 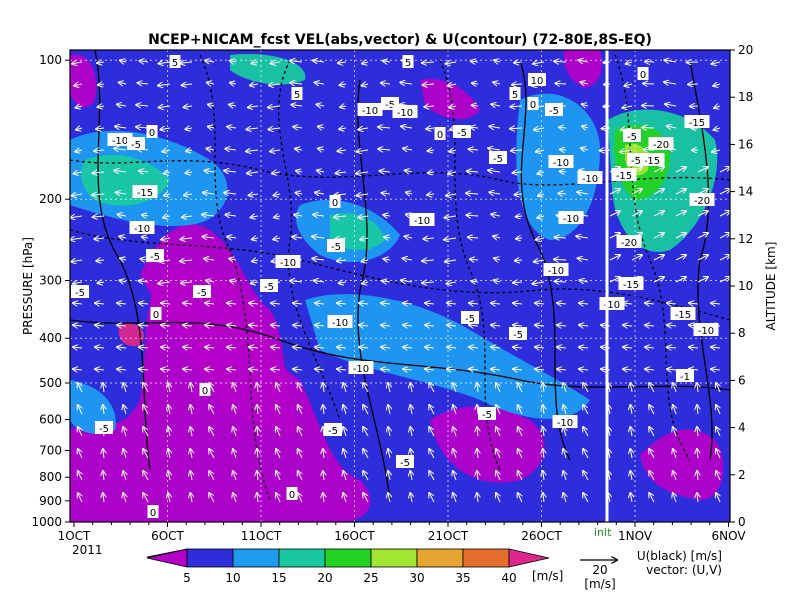 What do you see at coordinates (603, 532) in the screenshot?
I see `init-label: init` at bounding box center [603, 532].